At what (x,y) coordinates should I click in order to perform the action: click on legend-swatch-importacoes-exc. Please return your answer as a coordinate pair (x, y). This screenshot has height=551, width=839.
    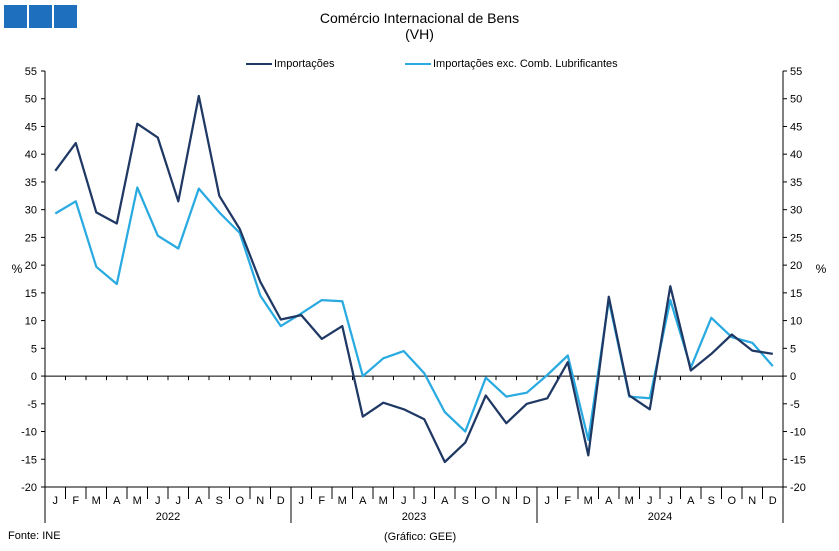
    Looking at the image, I should click on (418, 64).